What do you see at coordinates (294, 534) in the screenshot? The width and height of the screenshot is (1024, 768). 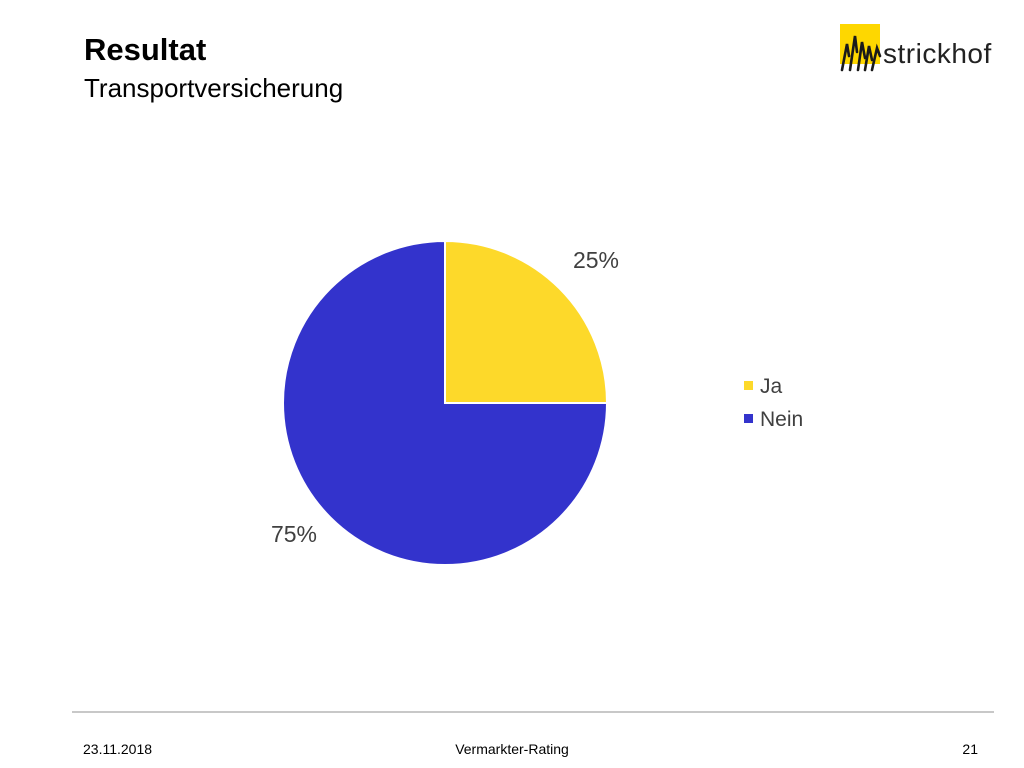 I see `data-label-nein: 75%` at bounding box center [294, 534].